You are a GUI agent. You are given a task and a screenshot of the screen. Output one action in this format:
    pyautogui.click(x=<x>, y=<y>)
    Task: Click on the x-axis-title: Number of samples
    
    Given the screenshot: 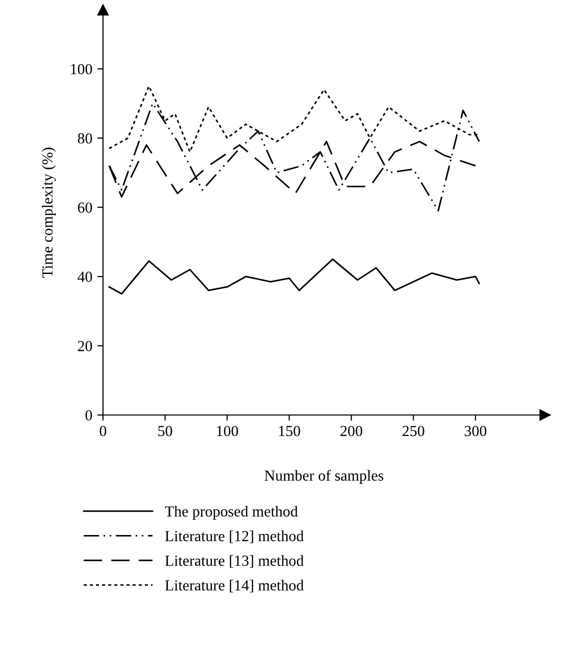 What is the action you would take?
    pyautogui.click(x=324, y=477)
    